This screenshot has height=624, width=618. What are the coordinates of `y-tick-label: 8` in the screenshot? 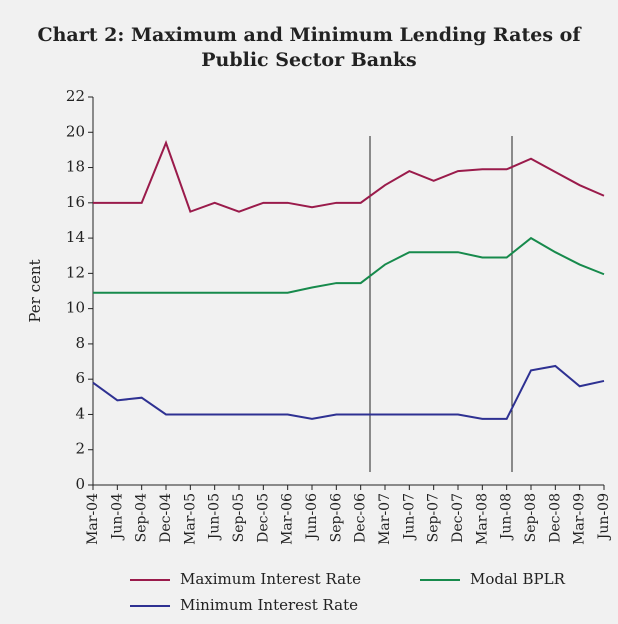 It's located at (80, 343).